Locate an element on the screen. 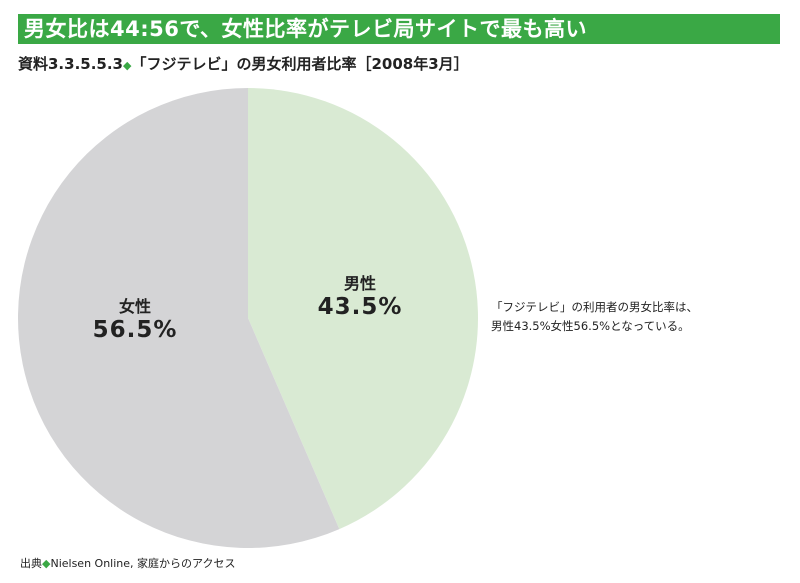  slice-name-male: 男性 is located at coordinates (359, 283).